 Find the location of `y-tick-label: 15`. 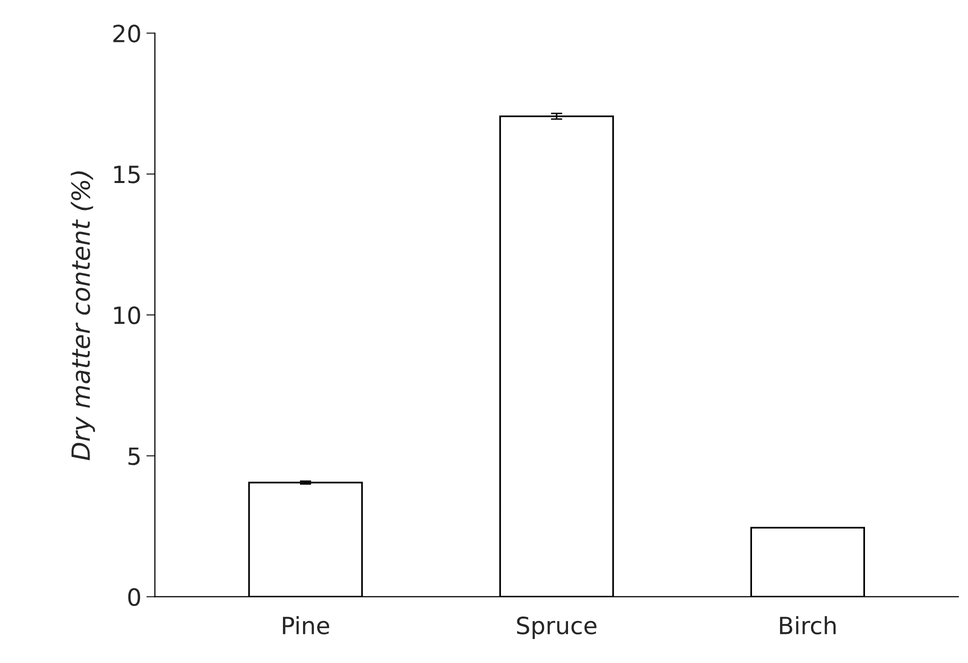

y-tick-label: 15 is located at coordinates (127, 175).